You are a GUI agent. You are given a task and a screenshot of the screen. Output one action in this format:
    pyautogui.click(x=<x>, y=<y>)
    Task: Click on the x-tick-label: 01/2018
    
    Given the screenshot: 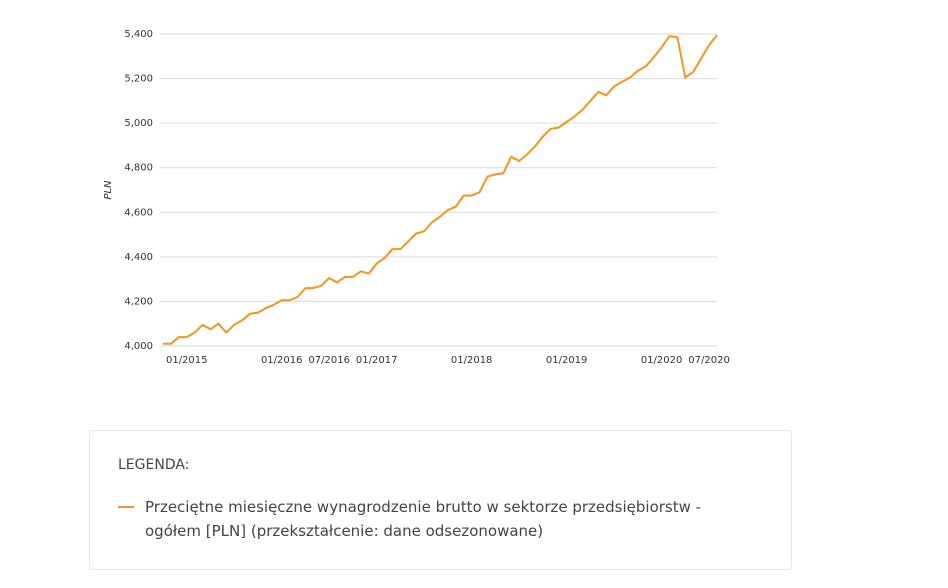 What is the action you would take?
    pyautogui.click(x=472, y=360)
    